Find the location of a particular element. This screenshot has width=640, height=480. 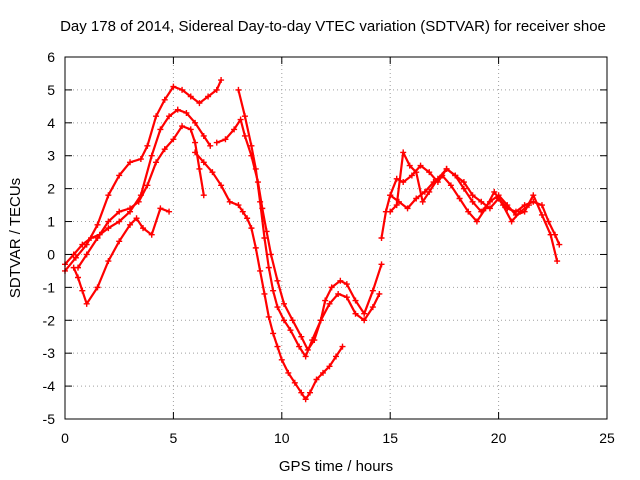

y-tick-label: -3 is located at coordinates (49, 353).